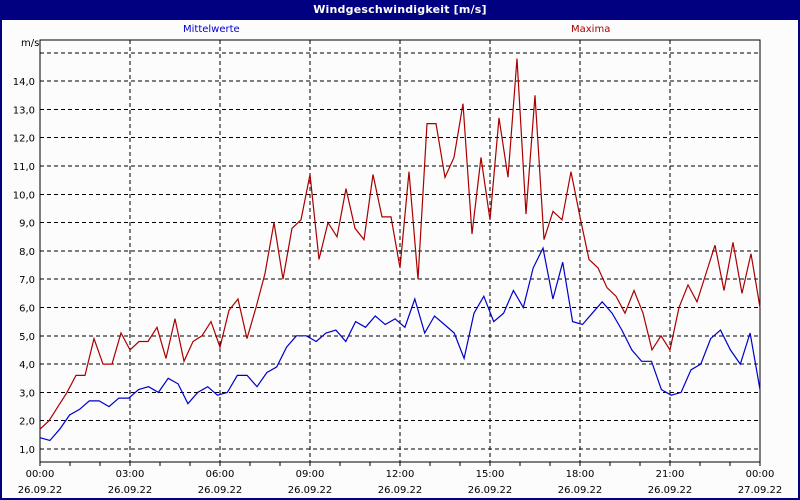  What do you see at coordinates (580, 474) in the screenshot?
I see `x-tick-time: 18:00` at bounding box center [580, 474].